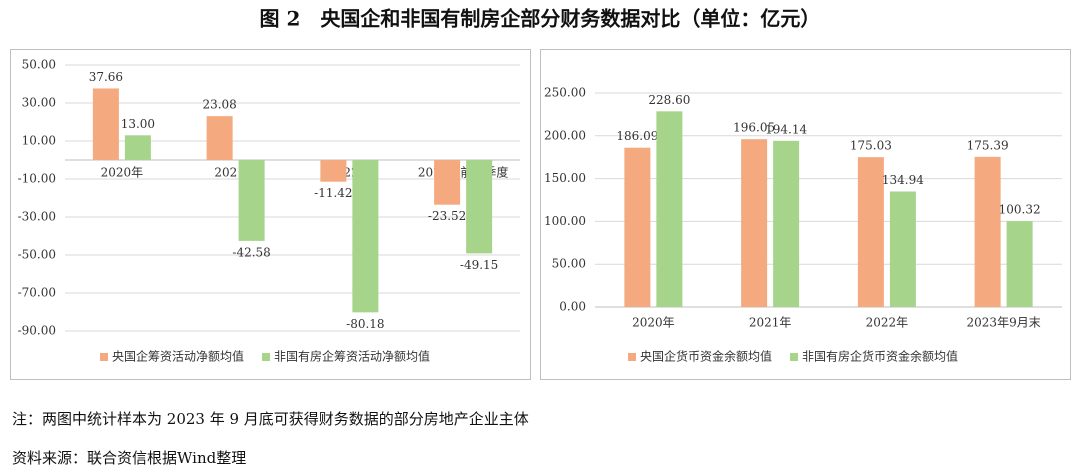  I want to click on y-tick-label: 150.00, so click(565, 178).